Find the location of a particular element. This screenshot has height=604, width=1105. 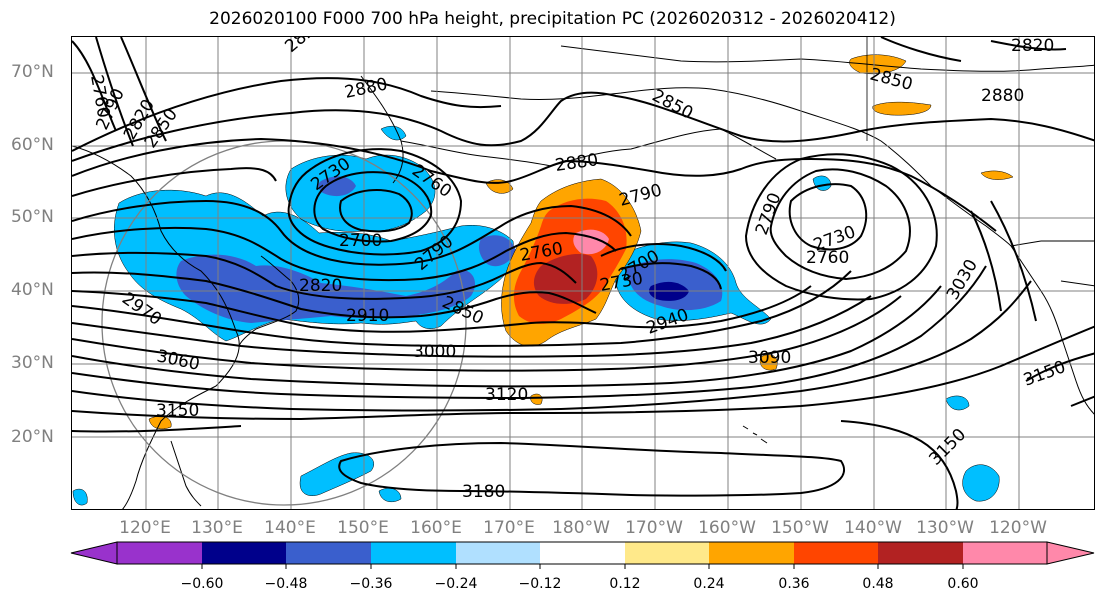

lon-label-120w: 120°W is located at coordinates (1018, 528).